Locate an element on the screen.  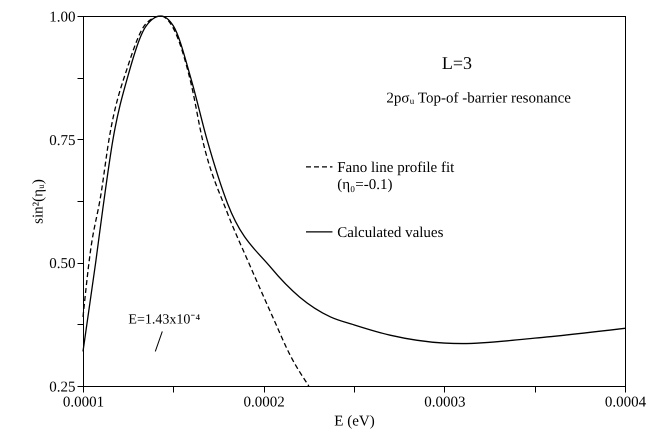
x-axis-title: E (eV) is located at coordinates (354, 422).